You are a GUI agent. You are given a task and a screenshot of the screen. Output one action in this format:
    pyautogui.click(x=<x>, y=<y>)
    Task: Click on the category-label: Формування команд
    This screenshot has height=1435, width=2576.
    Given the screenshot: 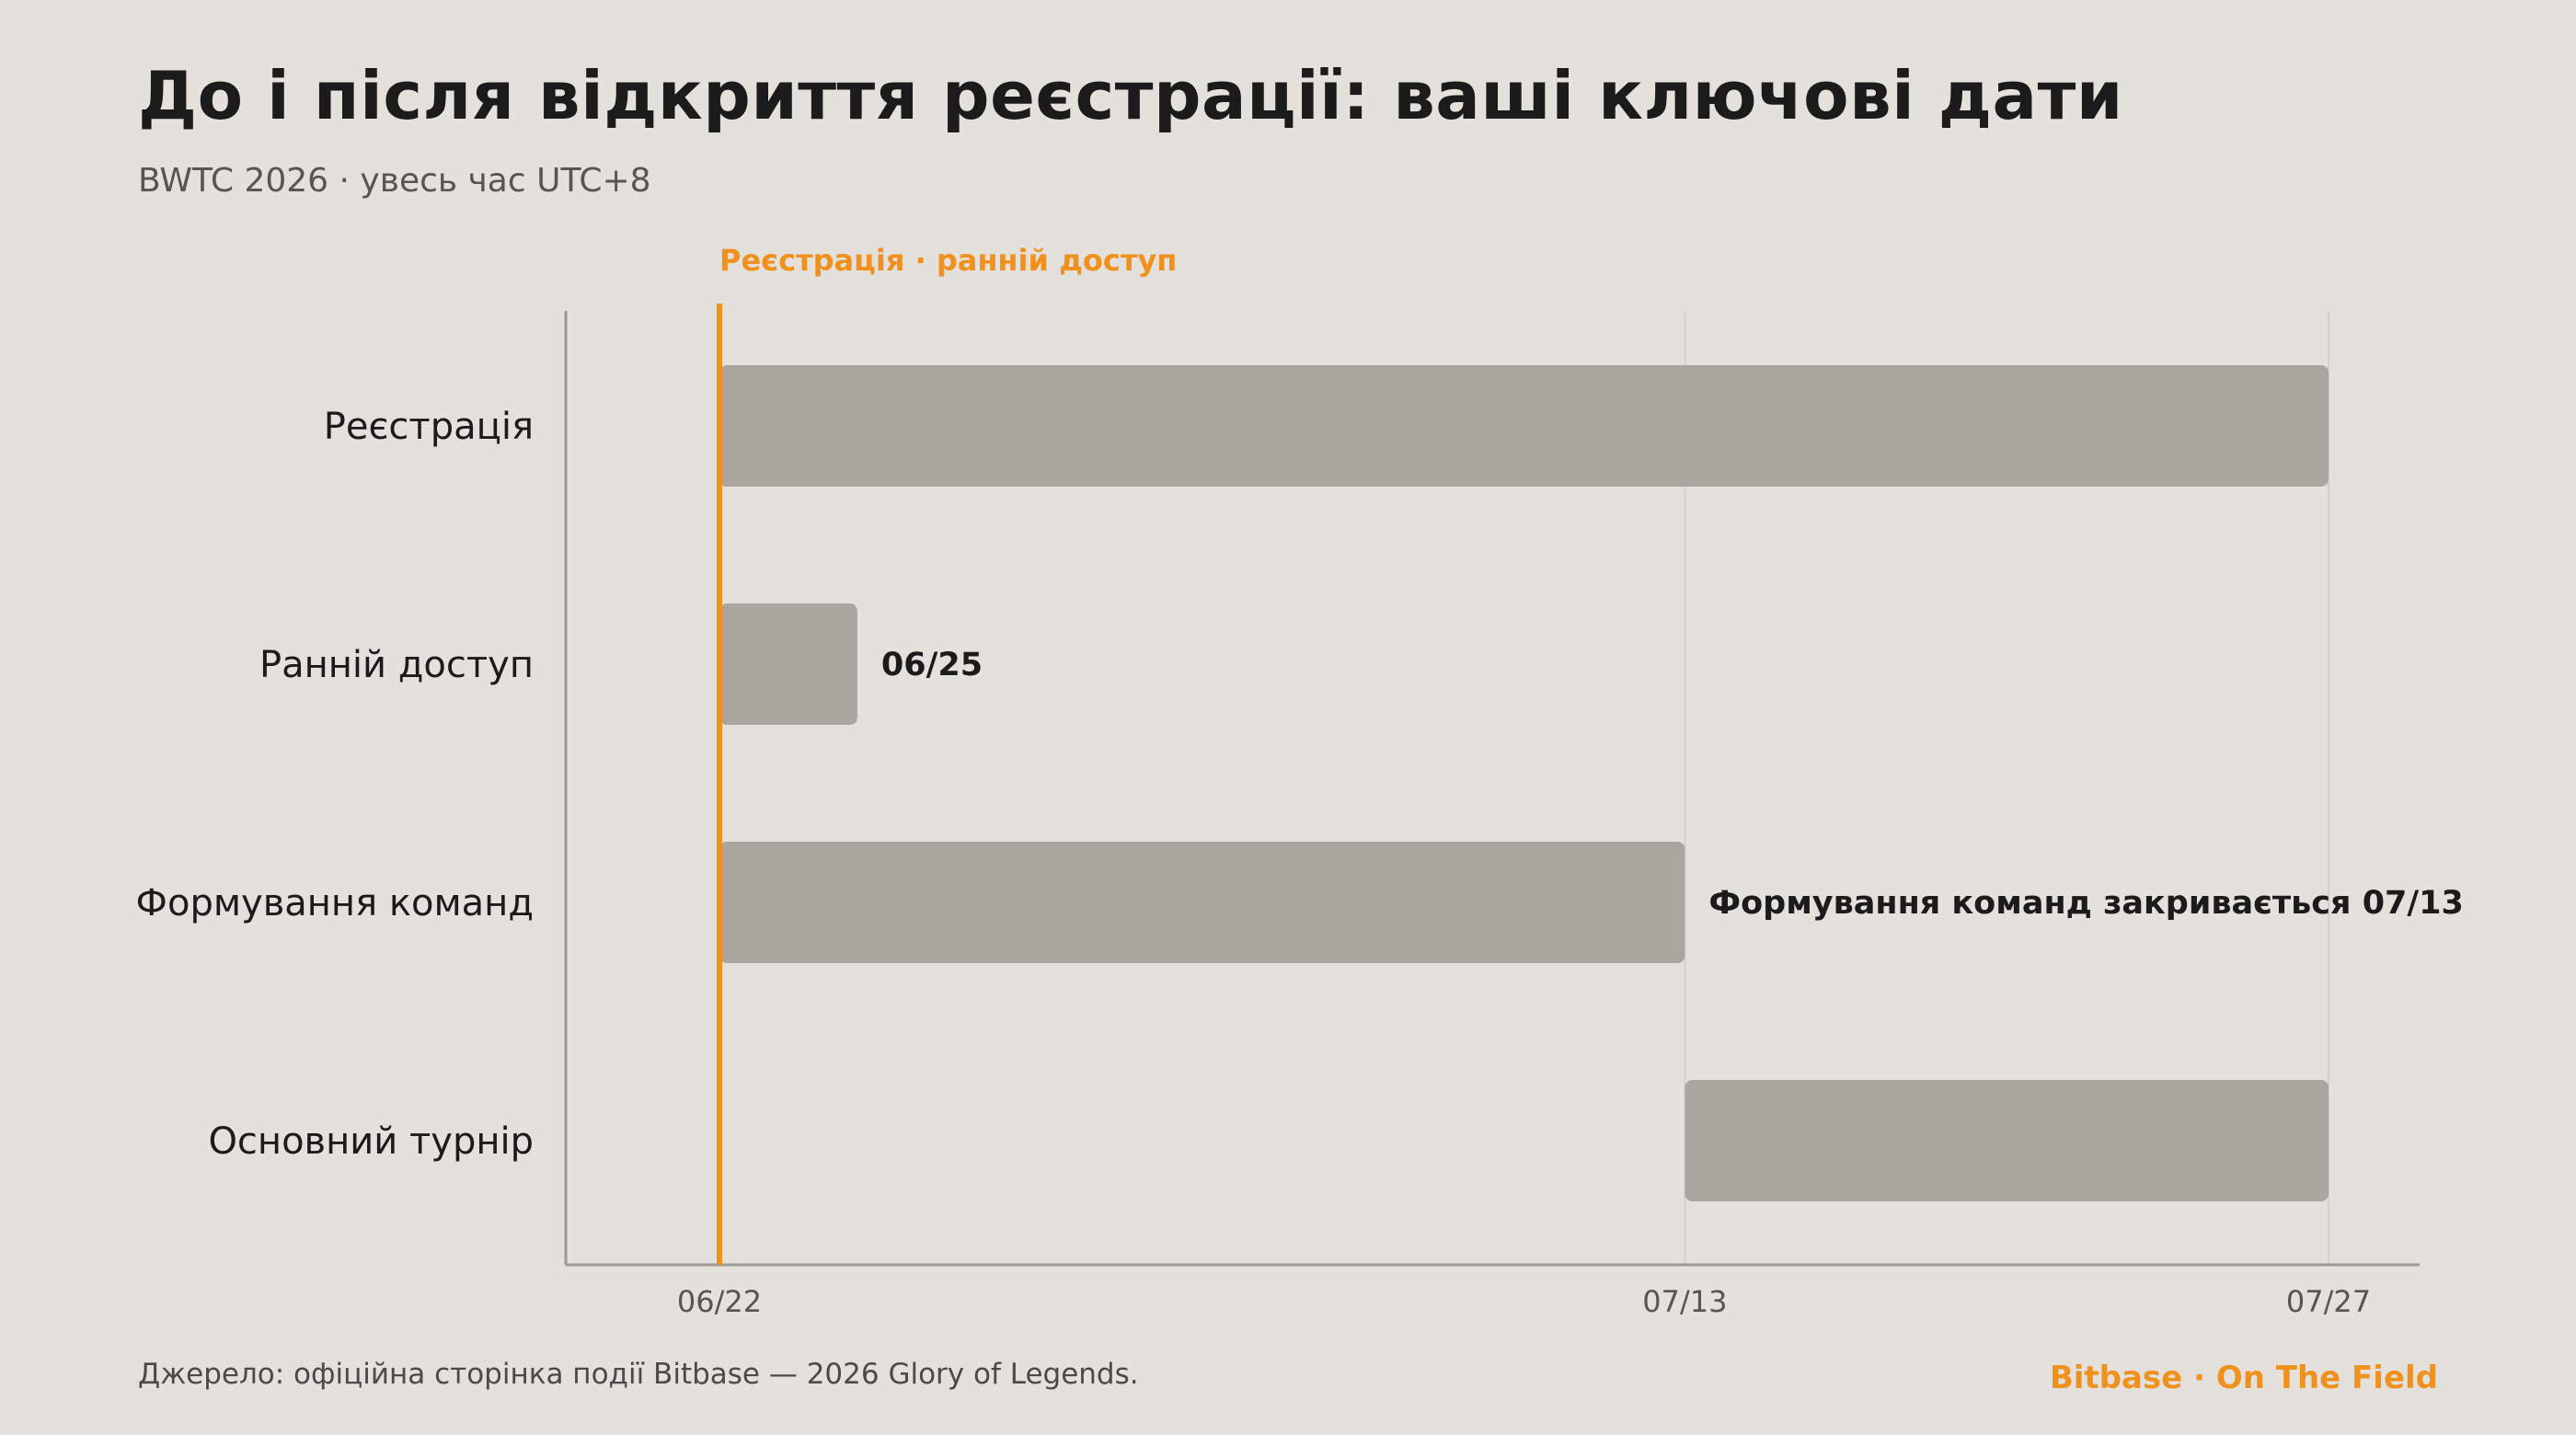 What is the action you would take?
    pyautogui.click(x=335, y=903)
    